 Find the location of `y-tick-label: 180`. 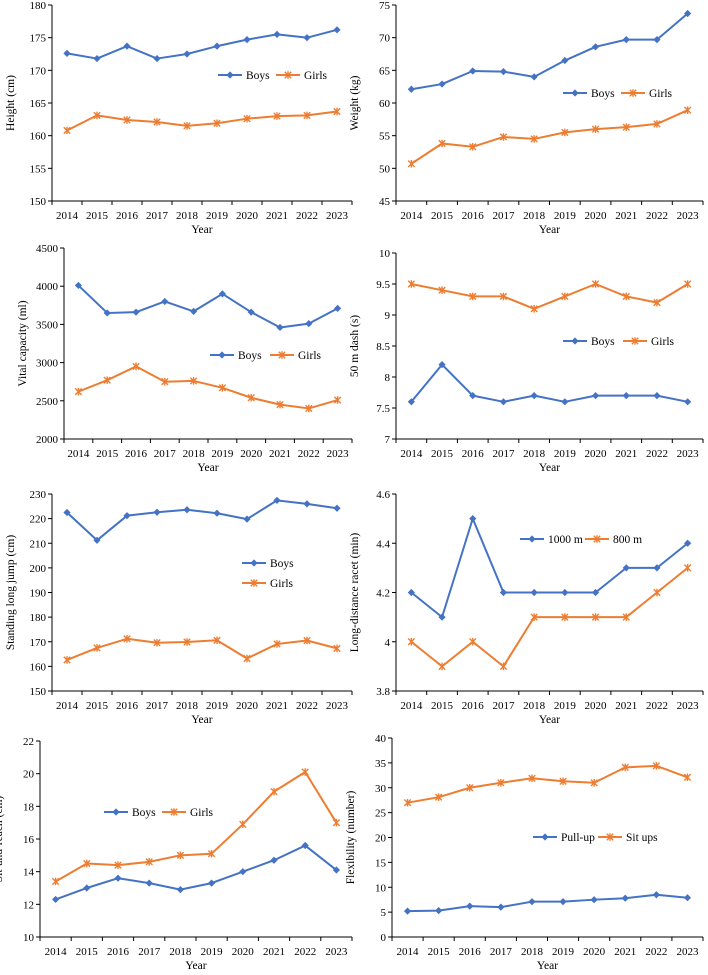

y-tick-label: 180 is located at coordinates (38, 6).